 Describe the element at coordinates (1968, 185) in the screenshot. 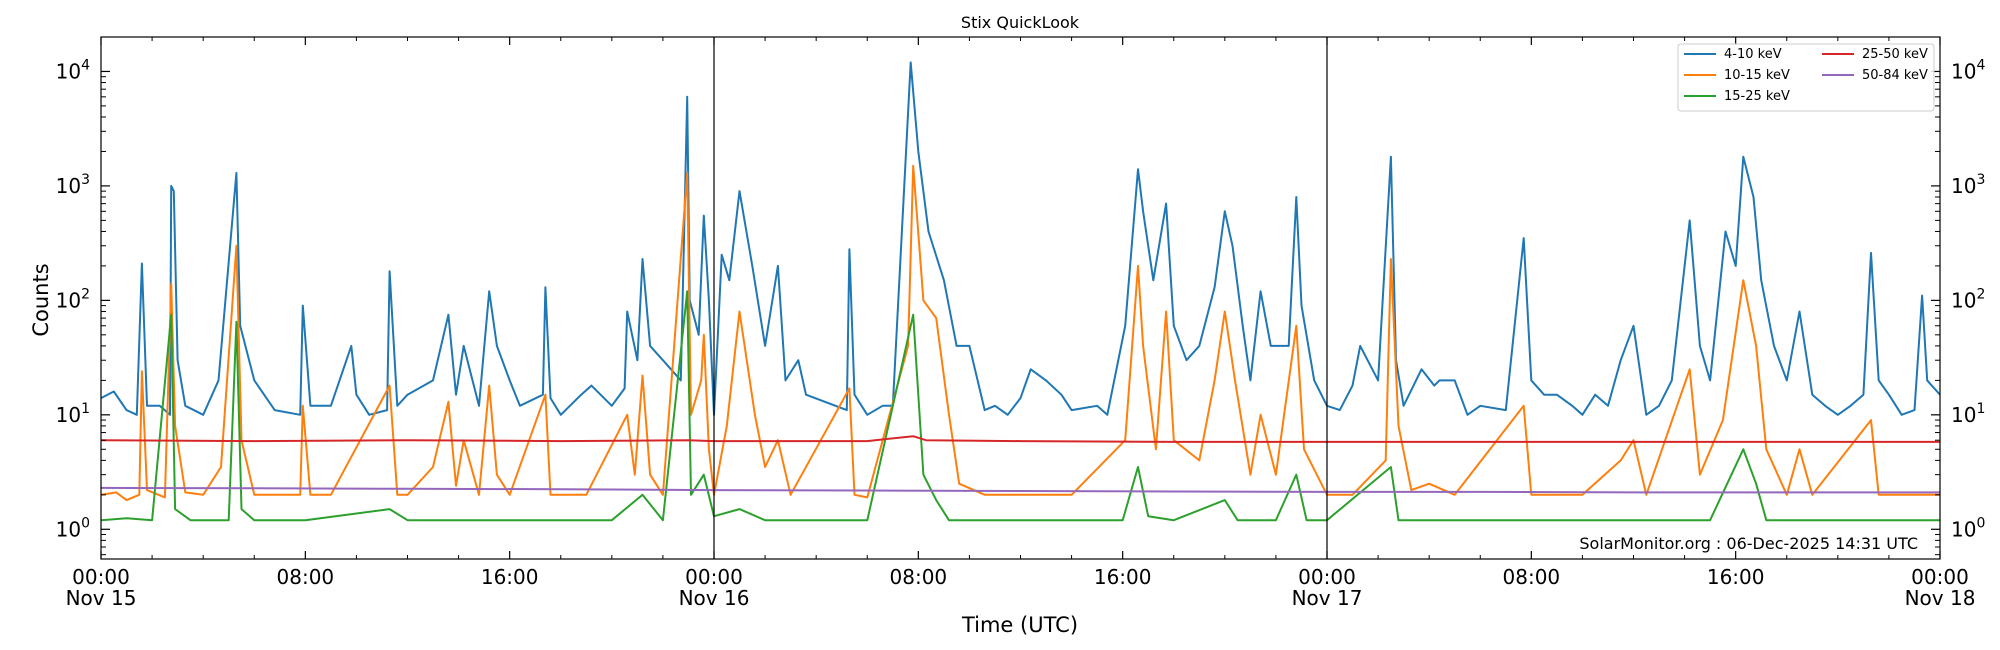

I see `y-tick-label-right: 10³` at that location.